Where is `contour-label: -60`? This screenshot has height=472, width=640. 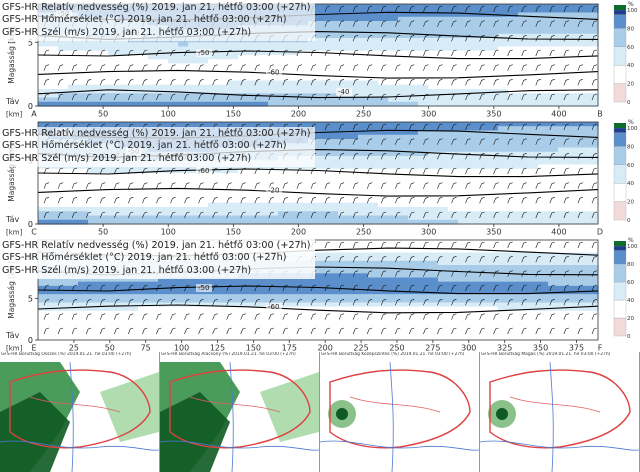
contour-label: -60 is located at coordinates (203, 171).